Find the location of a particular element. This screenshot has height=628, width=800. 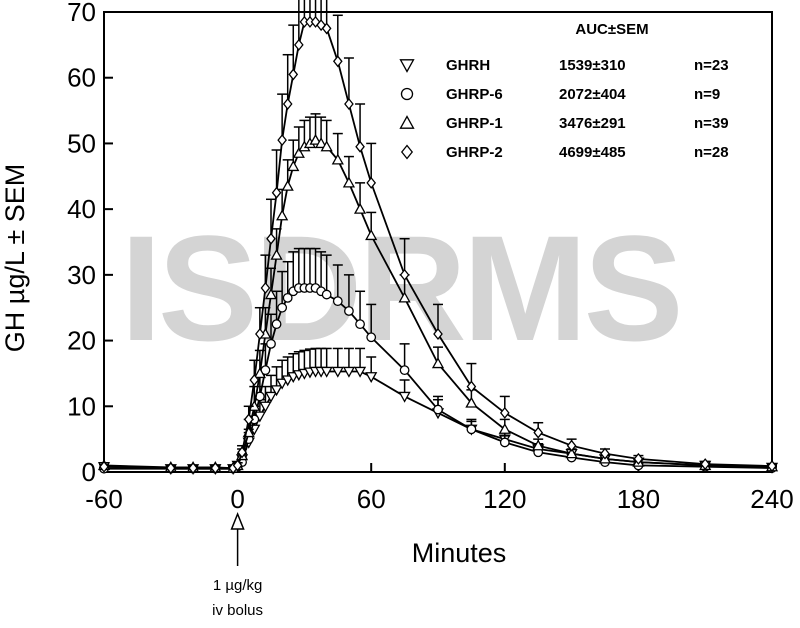

legend-n: n=9 is located at coordinates (707, 94).